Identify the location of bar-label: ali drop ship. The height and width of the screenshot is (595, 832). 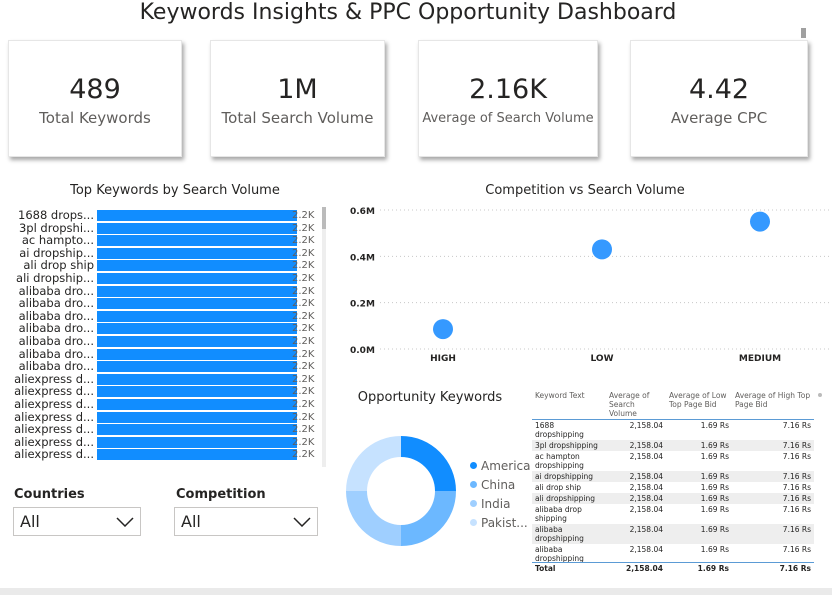
(58, 265).